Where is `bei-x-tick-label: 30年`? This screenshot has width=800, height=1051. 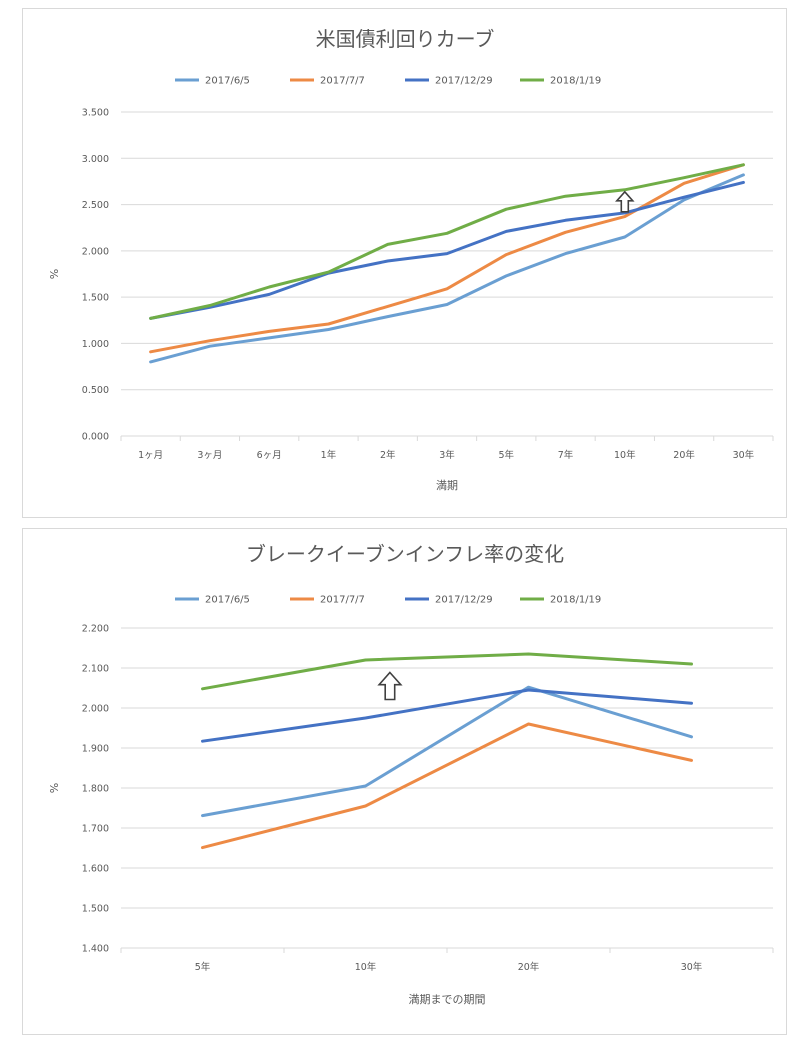 bei-x-tick-label: 30年 is located at coordinates (692, 967).